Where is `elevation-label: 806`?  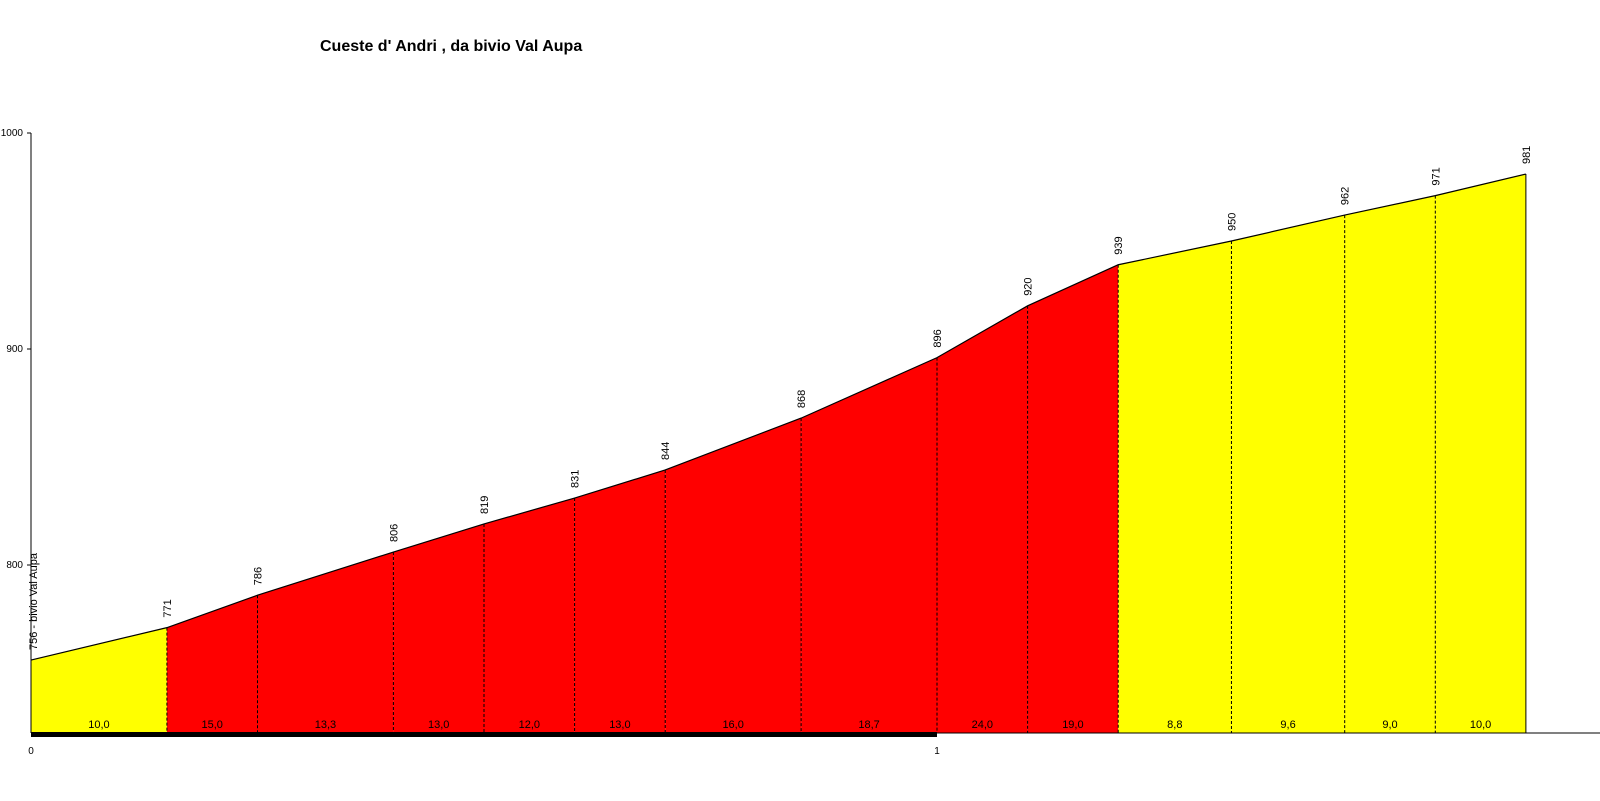
elevation-label: 806 is located at coordinates (394, 533).